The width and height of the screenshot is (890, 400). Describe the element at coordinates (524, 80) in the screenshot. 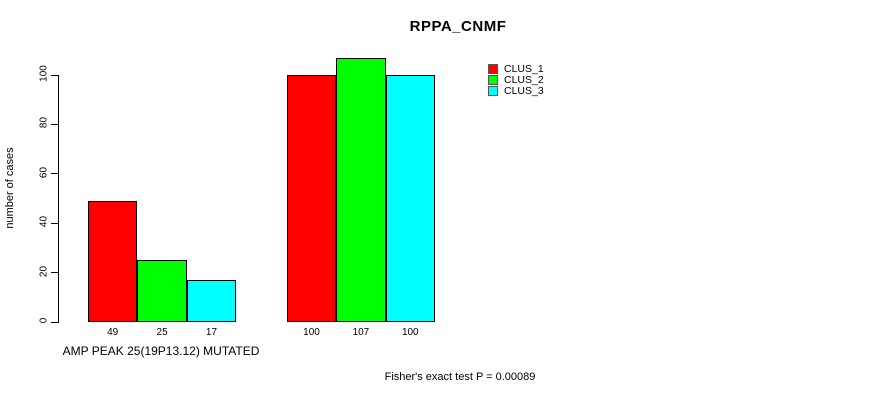

I see `legend-item-label: CLUS_2` at that location.